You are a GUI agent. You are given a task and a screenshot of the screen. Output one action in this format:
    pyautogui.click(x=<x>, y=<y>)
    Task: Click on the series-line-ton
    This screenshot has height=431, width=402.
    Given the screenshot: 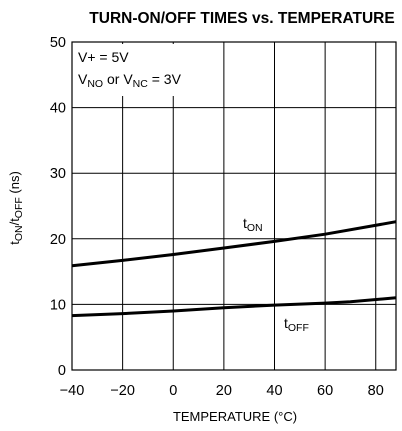 What is the action you would take?
    pyautogui.click(x=234, y=244)
    